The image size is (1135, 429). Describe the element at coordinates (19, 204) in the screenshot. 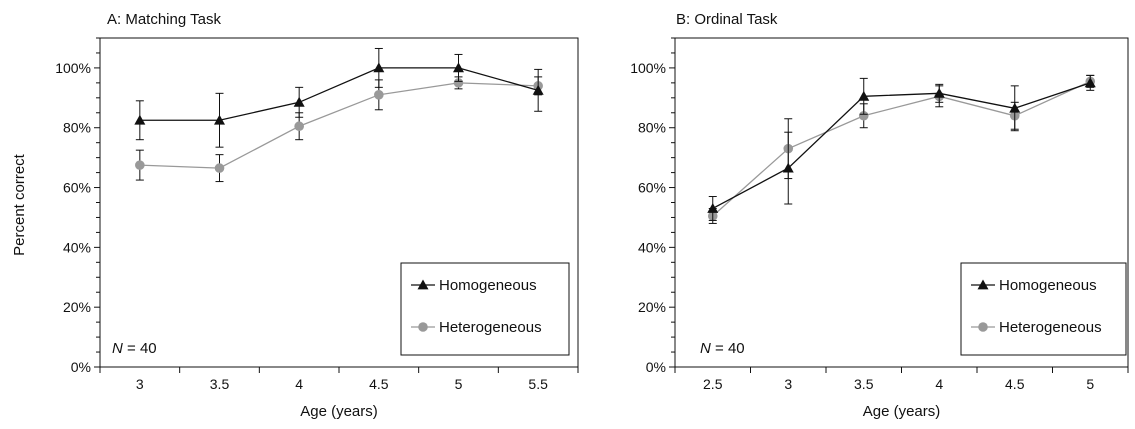

I see `y-axis-label: Percent correct` at that location.